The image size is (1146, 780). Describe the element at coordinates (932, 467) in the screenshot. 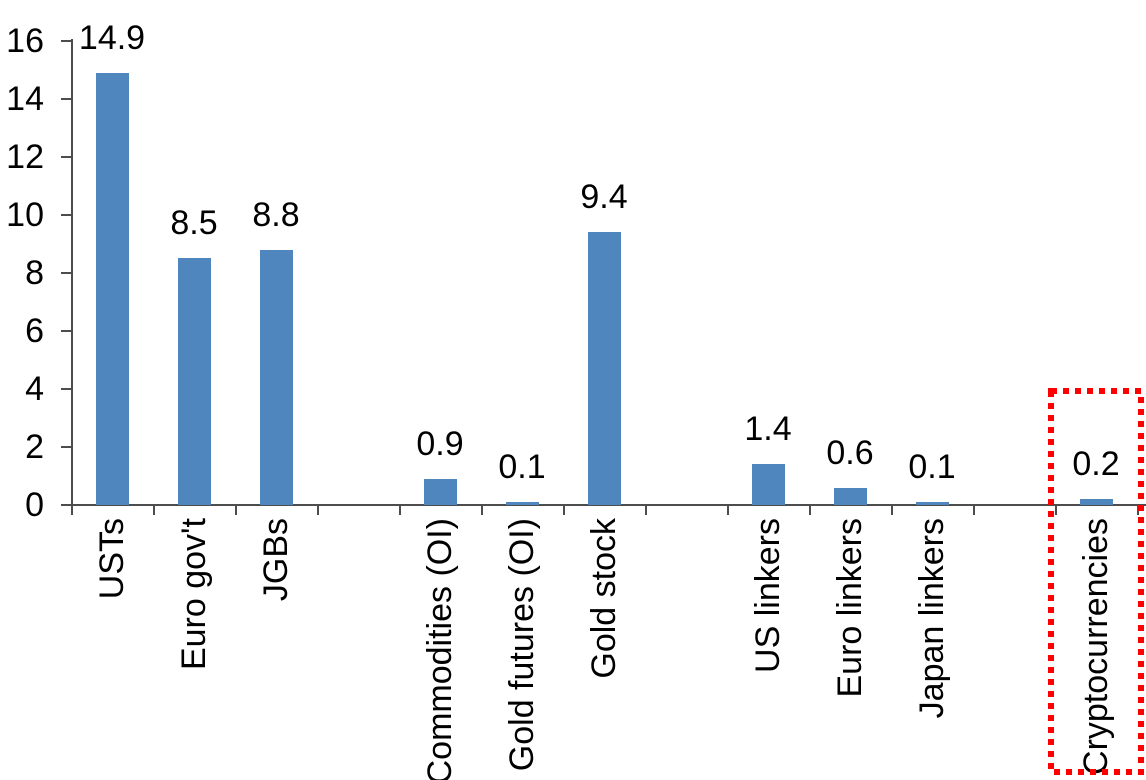

I see `bar-value-label-japan-linkers: 0.1` at that location.